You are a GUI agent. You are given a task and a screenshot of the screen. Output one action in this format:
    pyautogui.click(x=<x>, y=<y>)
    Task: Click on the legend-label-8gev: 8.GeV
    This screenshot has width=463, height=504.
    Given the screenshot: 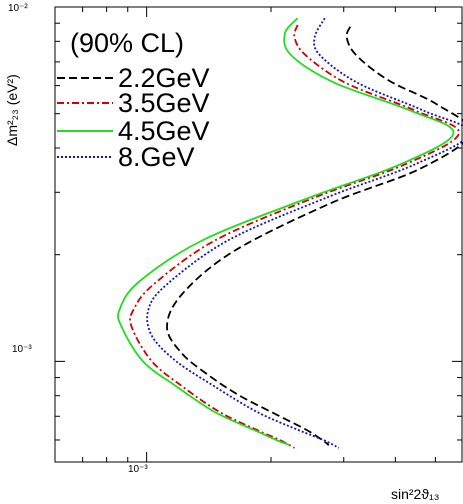 What is the action you would take?
    pyautogui.click(x=156, y=157)
    